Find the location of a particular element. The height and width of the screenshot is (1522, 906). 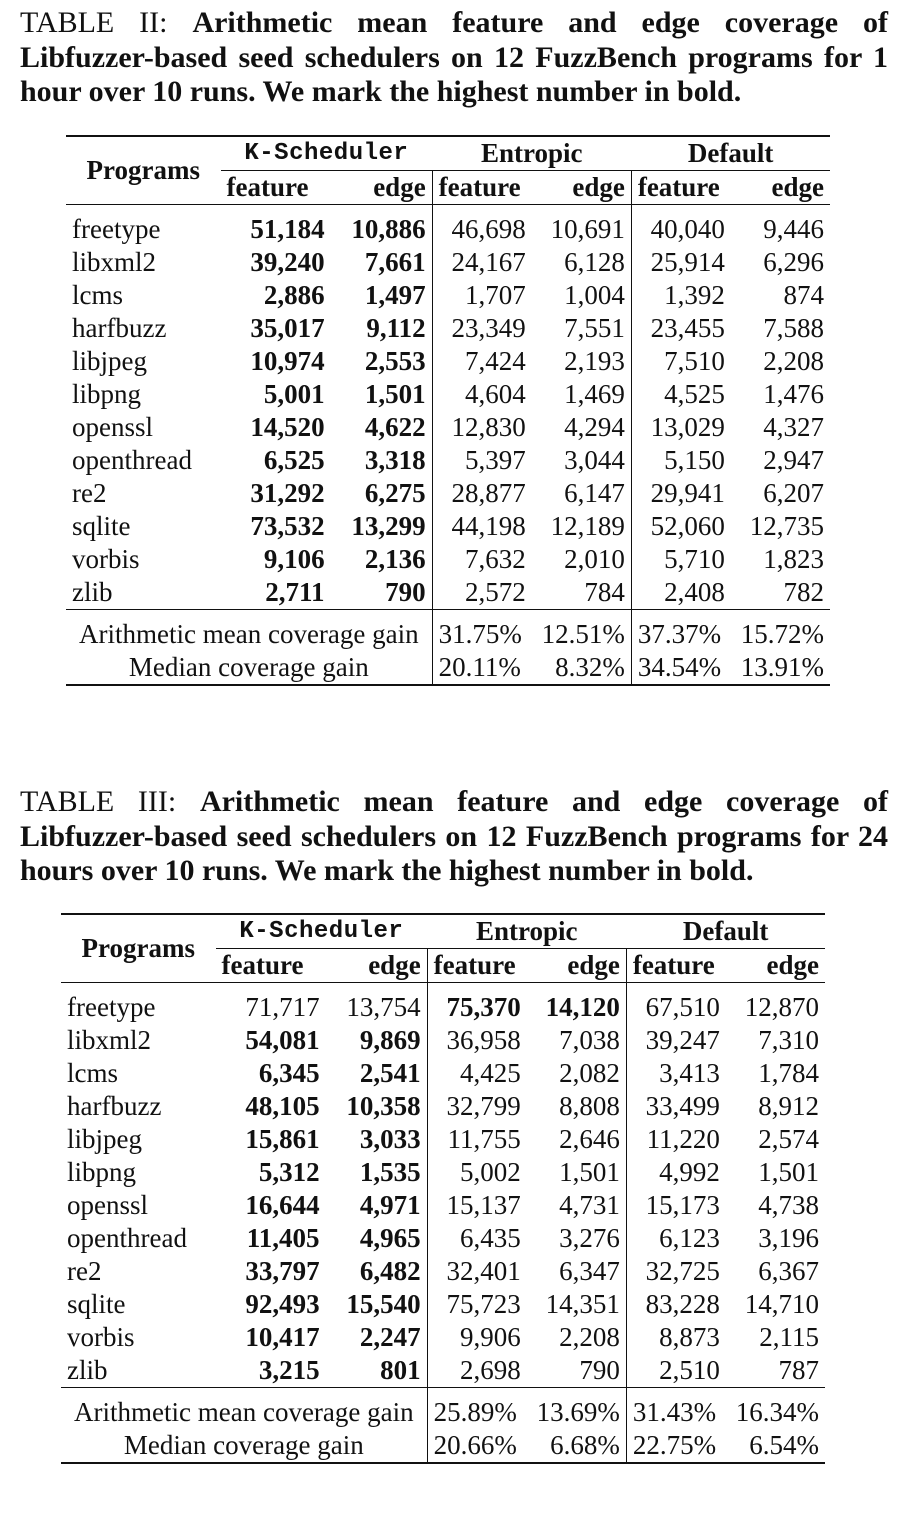

edge-value: 1,497 is located at coordinates (395, 295).